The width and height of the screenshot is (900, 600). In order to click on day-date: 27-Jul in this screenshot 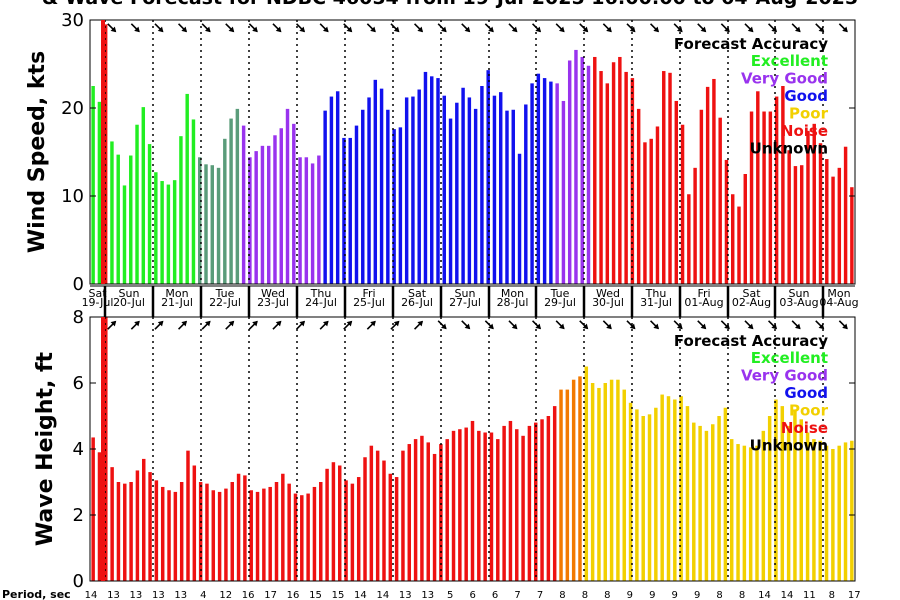, I will do `click(465, 302)`.